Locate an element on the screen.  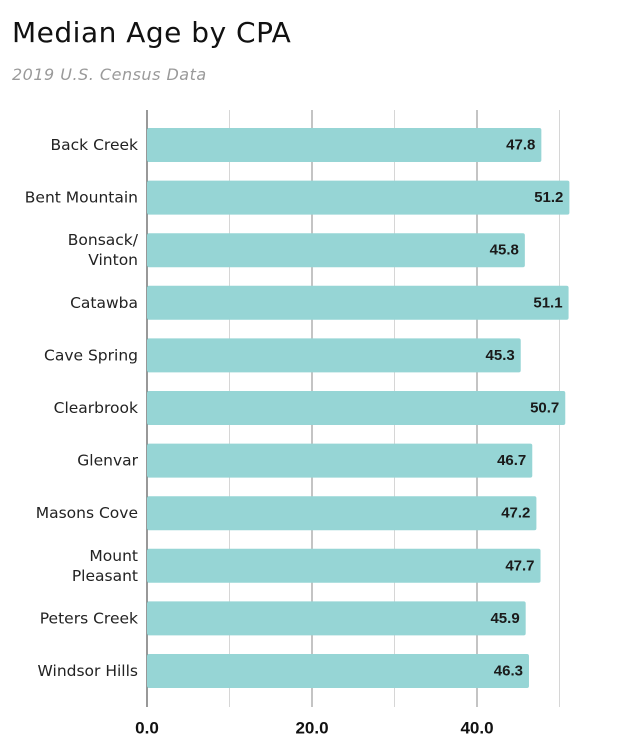
category-label-5: Clearbrook is located at coordinates (96, 408).